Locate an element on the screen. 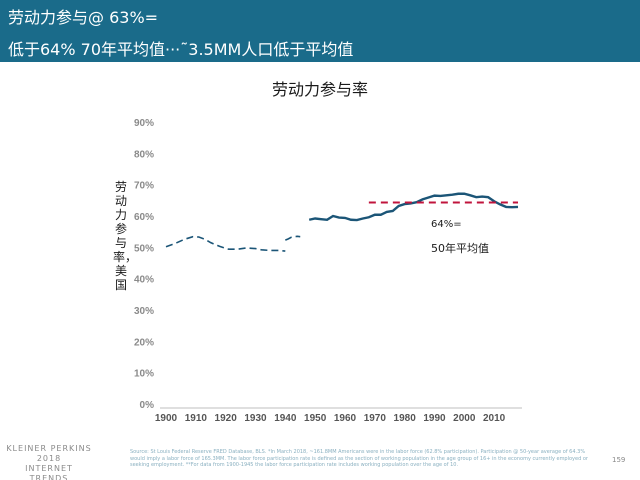 The height and width of the screenshot is (480, 640). brand-line1: KLEINER PERKINS is located at coordinates (49, 448).